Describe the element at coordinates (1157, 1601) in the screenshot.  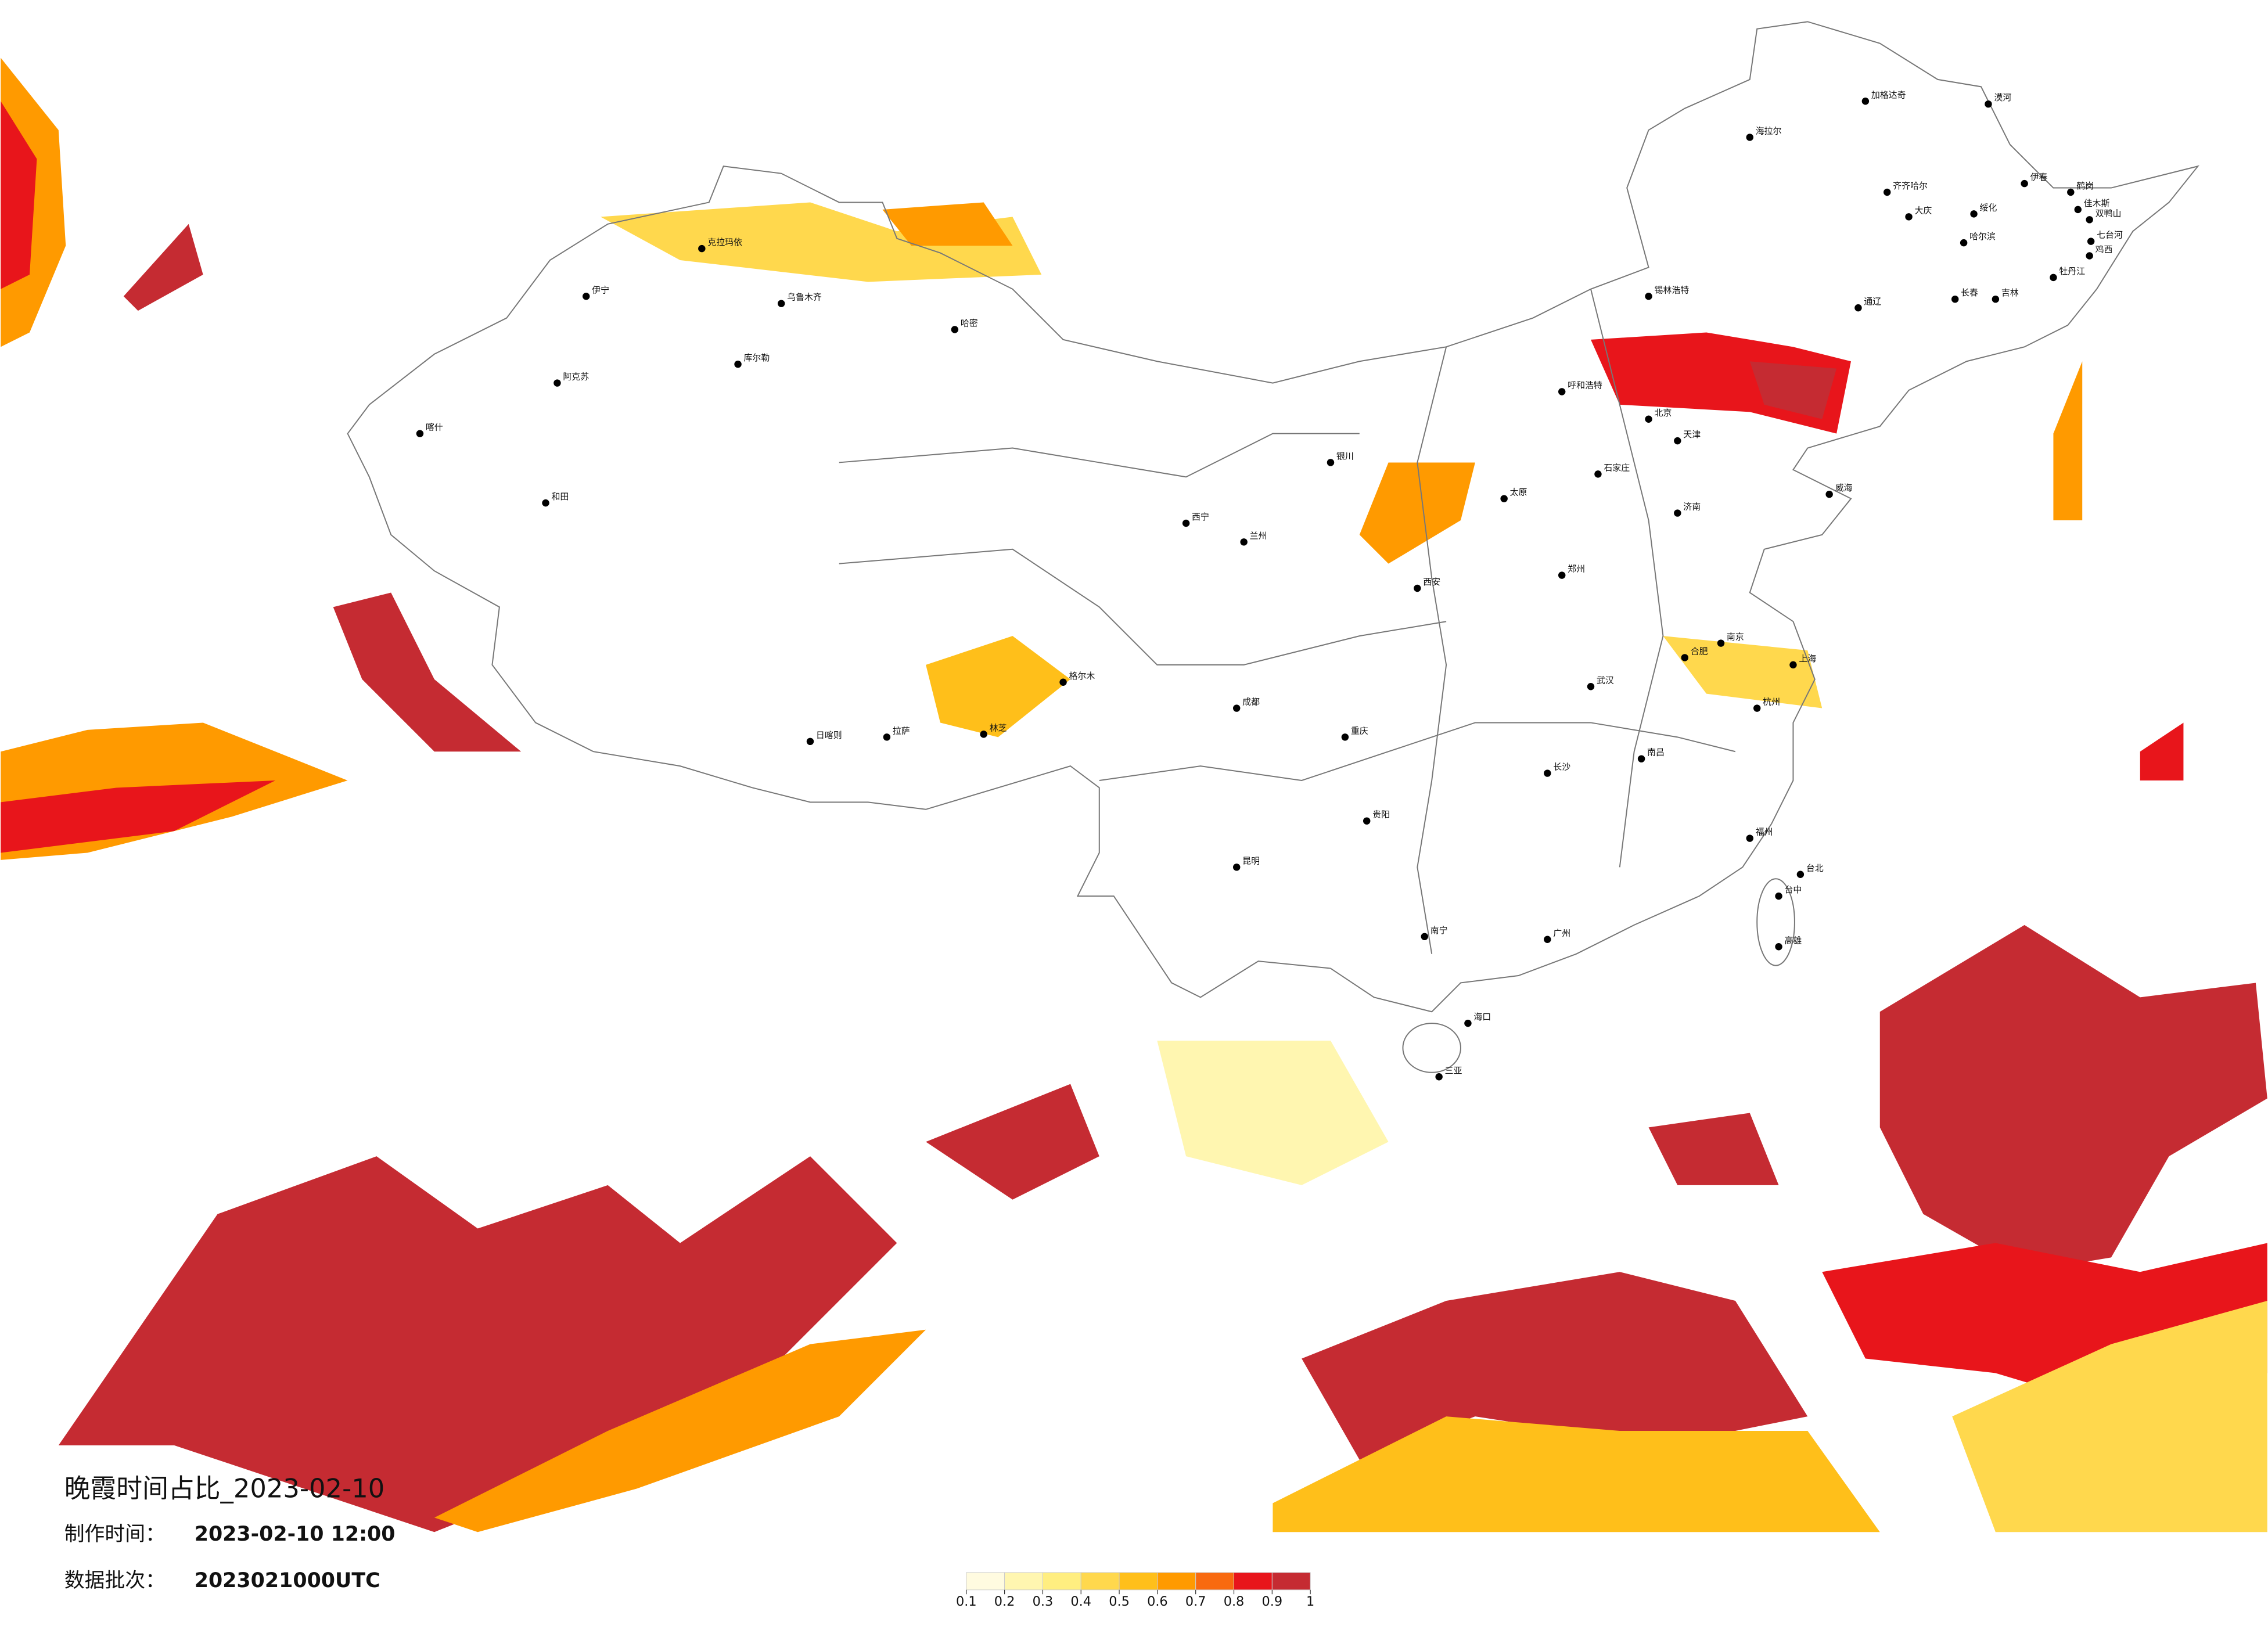
I see `legend-tick-label: 0.6` at that location.